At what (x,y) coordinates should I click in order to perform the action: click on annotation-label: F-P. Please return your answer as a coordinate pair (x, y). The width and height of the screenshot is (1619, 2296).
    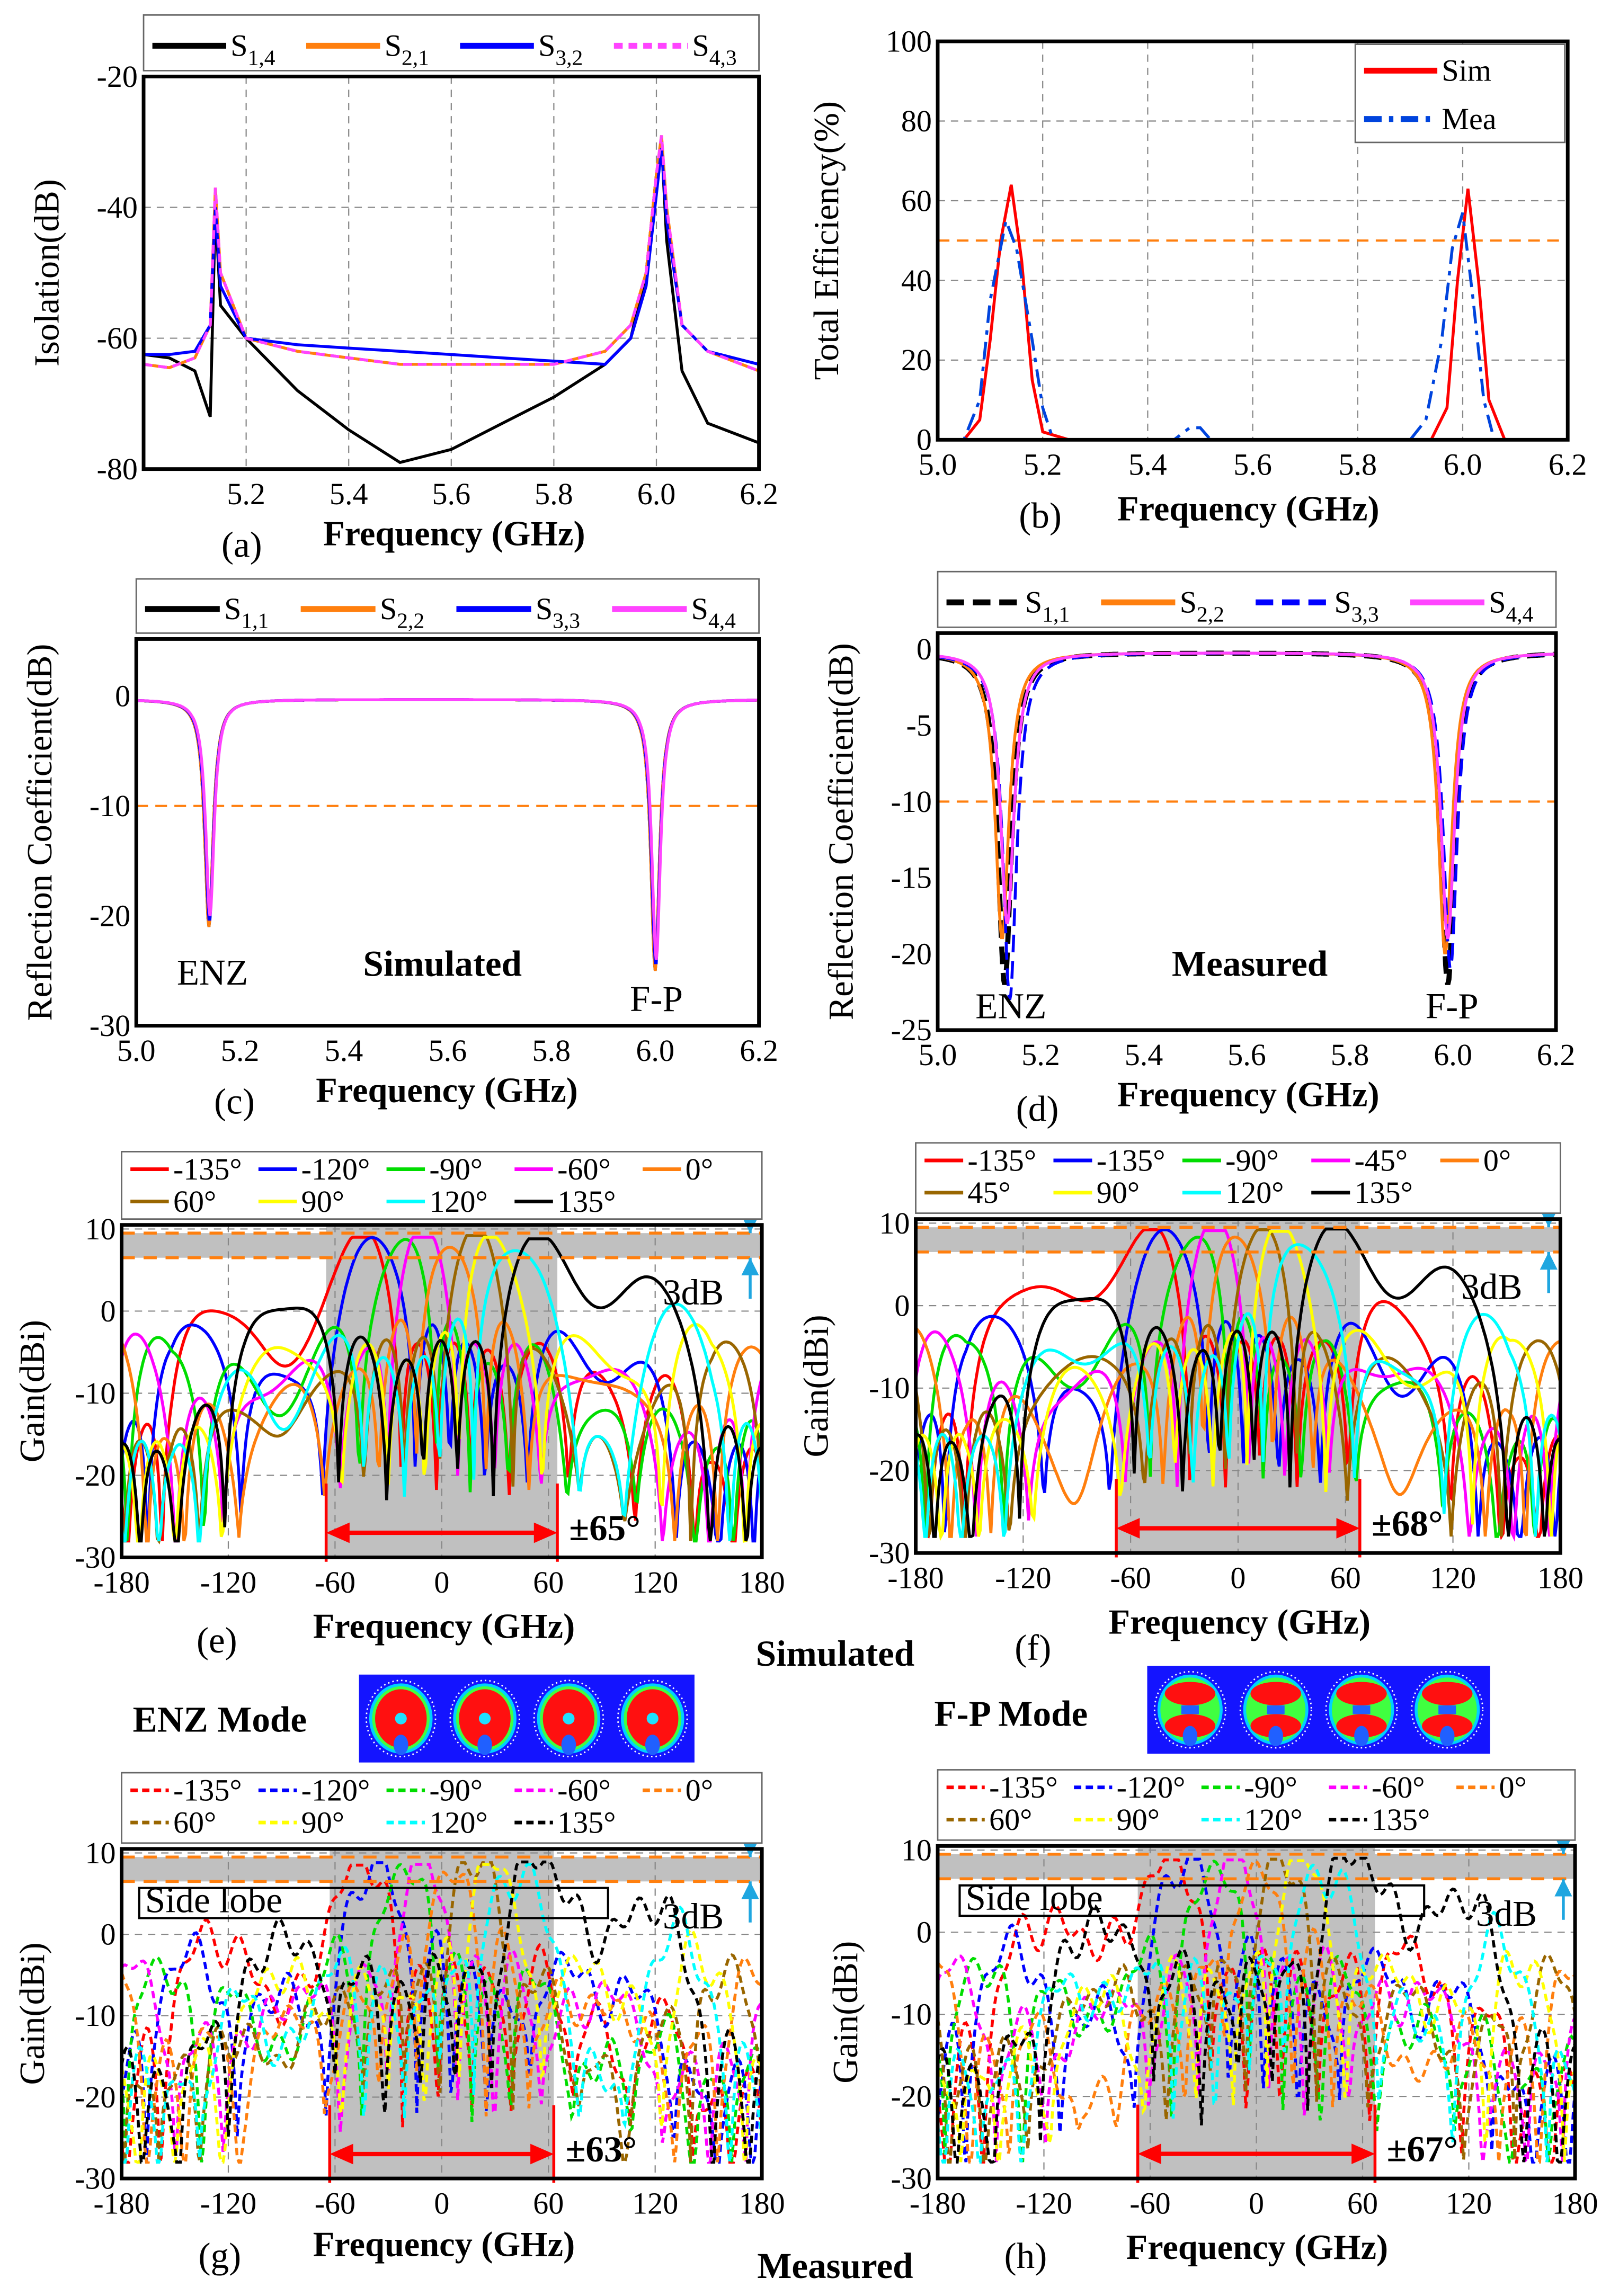
    Looking at the image, I should click on (1453, 1006).